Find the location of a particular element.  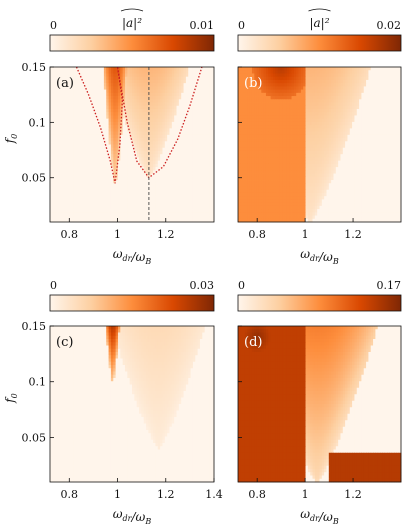

colorbar-title: |a|² is located at coordinates (319, 23).